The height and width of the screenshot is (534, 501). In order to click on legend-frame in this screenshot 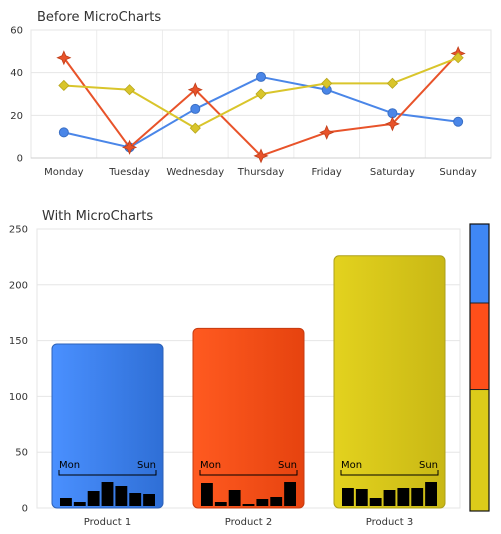, I will do `click(479, 367)`.